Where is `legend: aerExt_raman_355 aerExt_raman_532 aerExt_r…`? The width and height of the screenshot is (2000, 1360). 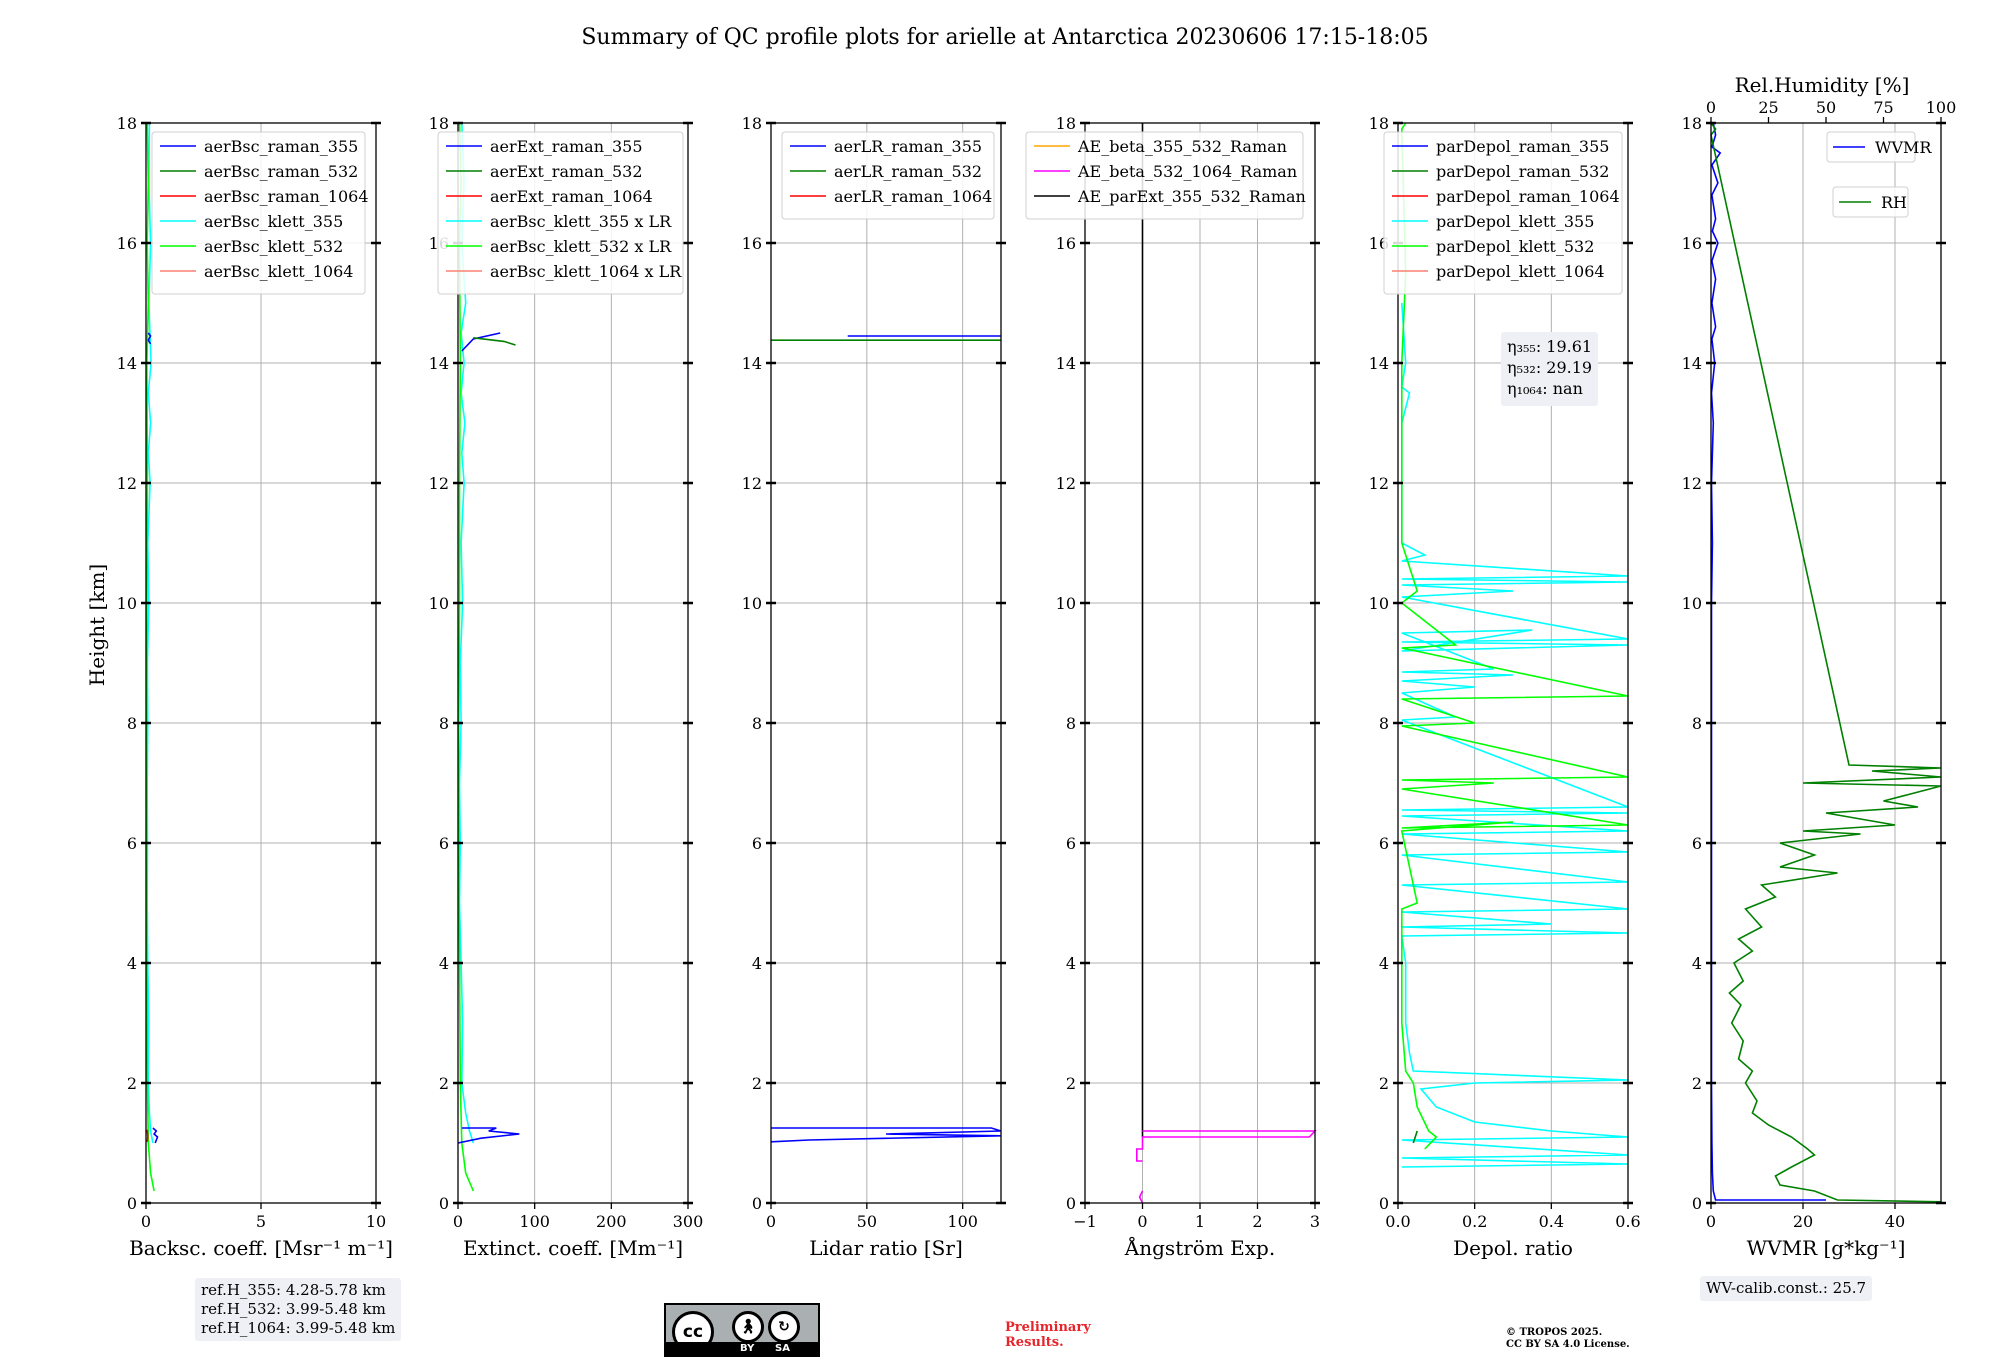
legend: aerExt_raman_355 aerExt_raman_532 aerExt_r… is located at coordinates (560, 213).